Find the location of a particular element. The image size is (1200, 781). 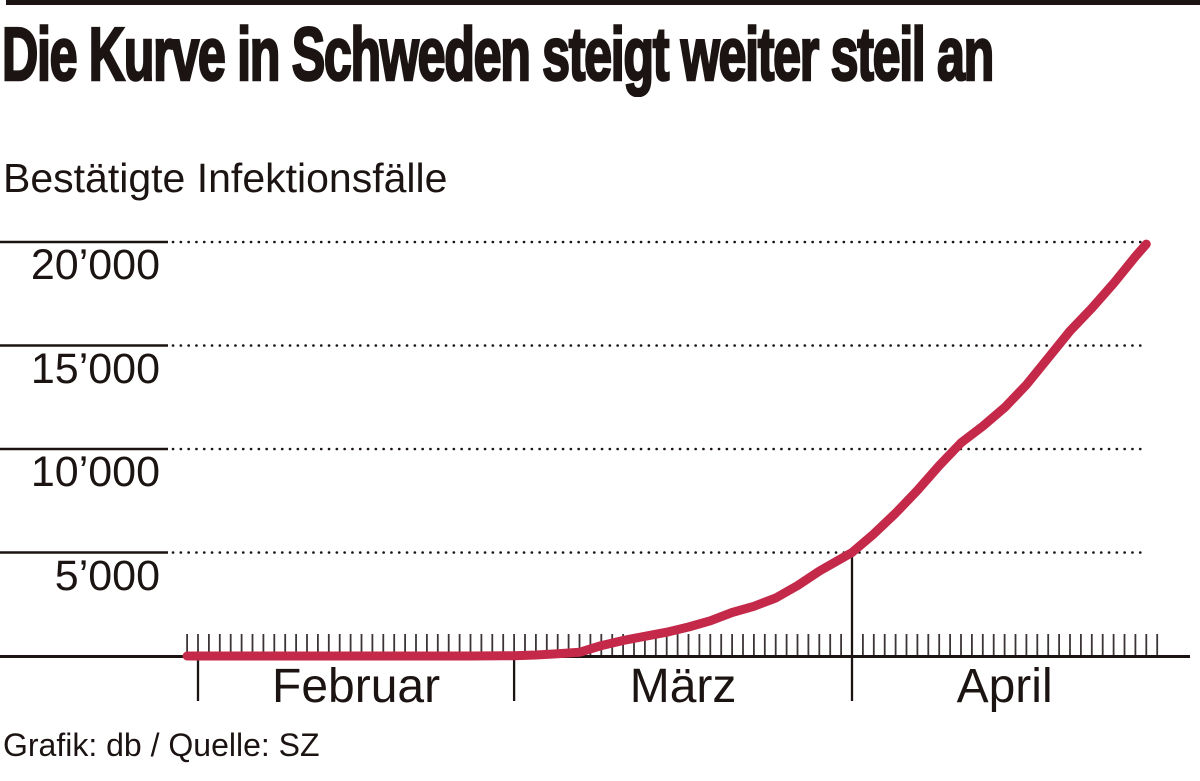

x-axis-month-label: März is located at coordinates (683, 686).